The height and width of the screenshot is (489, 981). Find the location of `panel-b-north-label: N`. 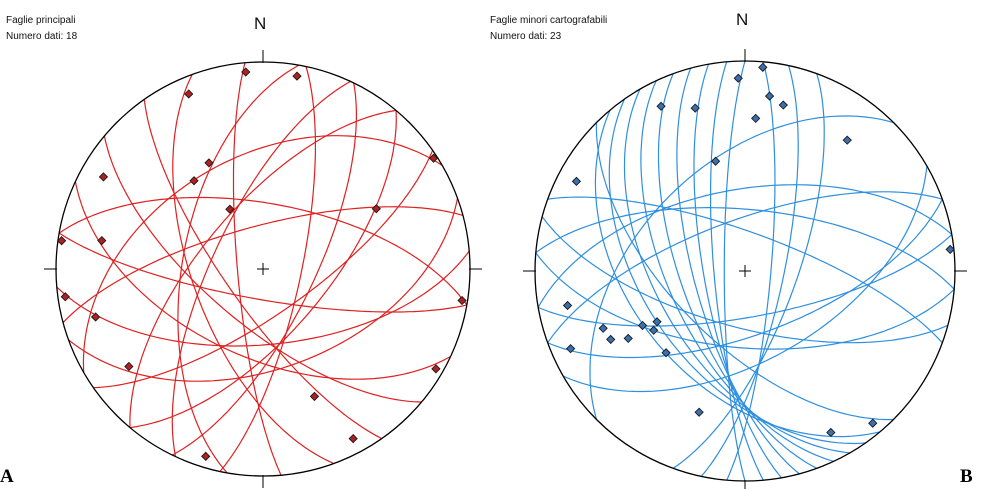

panel-b-north-label: N is located at coordinates (742, 19).